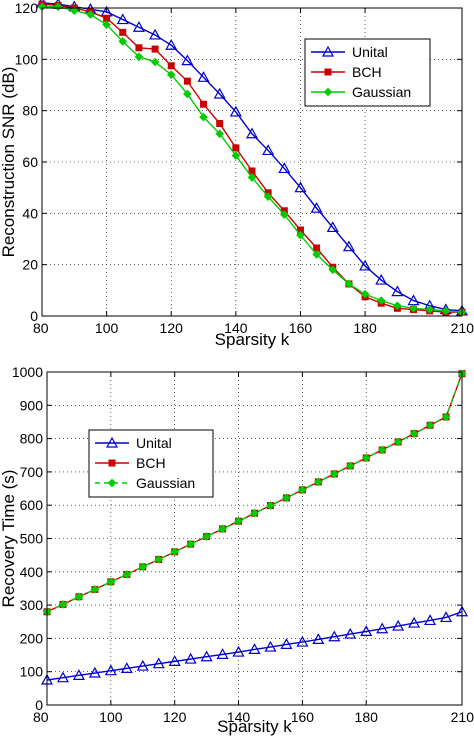 The image size is (474, 737). What do you see at coordinates (370, 52) in the screenshot?
I see `legend-label: Unital` at bounding box center [370, 52].